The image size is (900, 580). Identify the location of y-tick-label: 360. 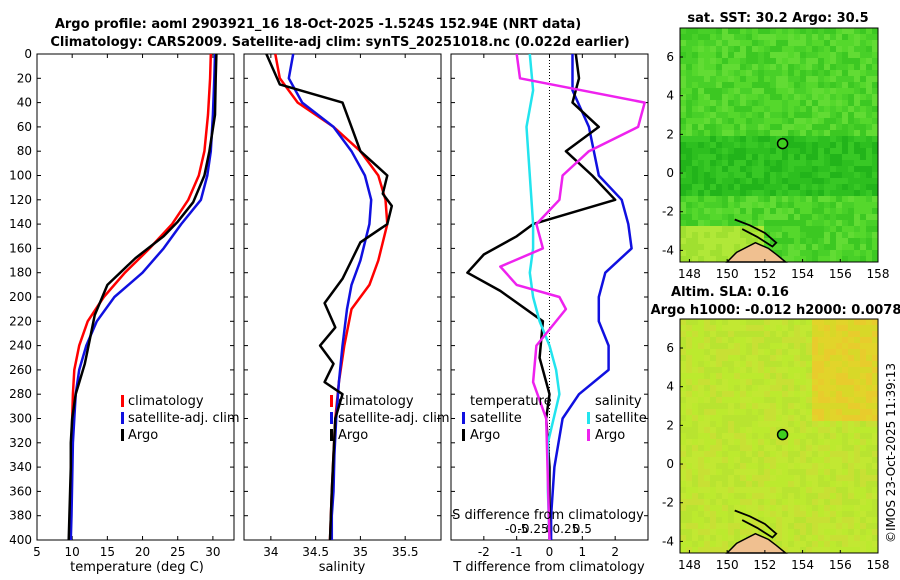
(20, 491).